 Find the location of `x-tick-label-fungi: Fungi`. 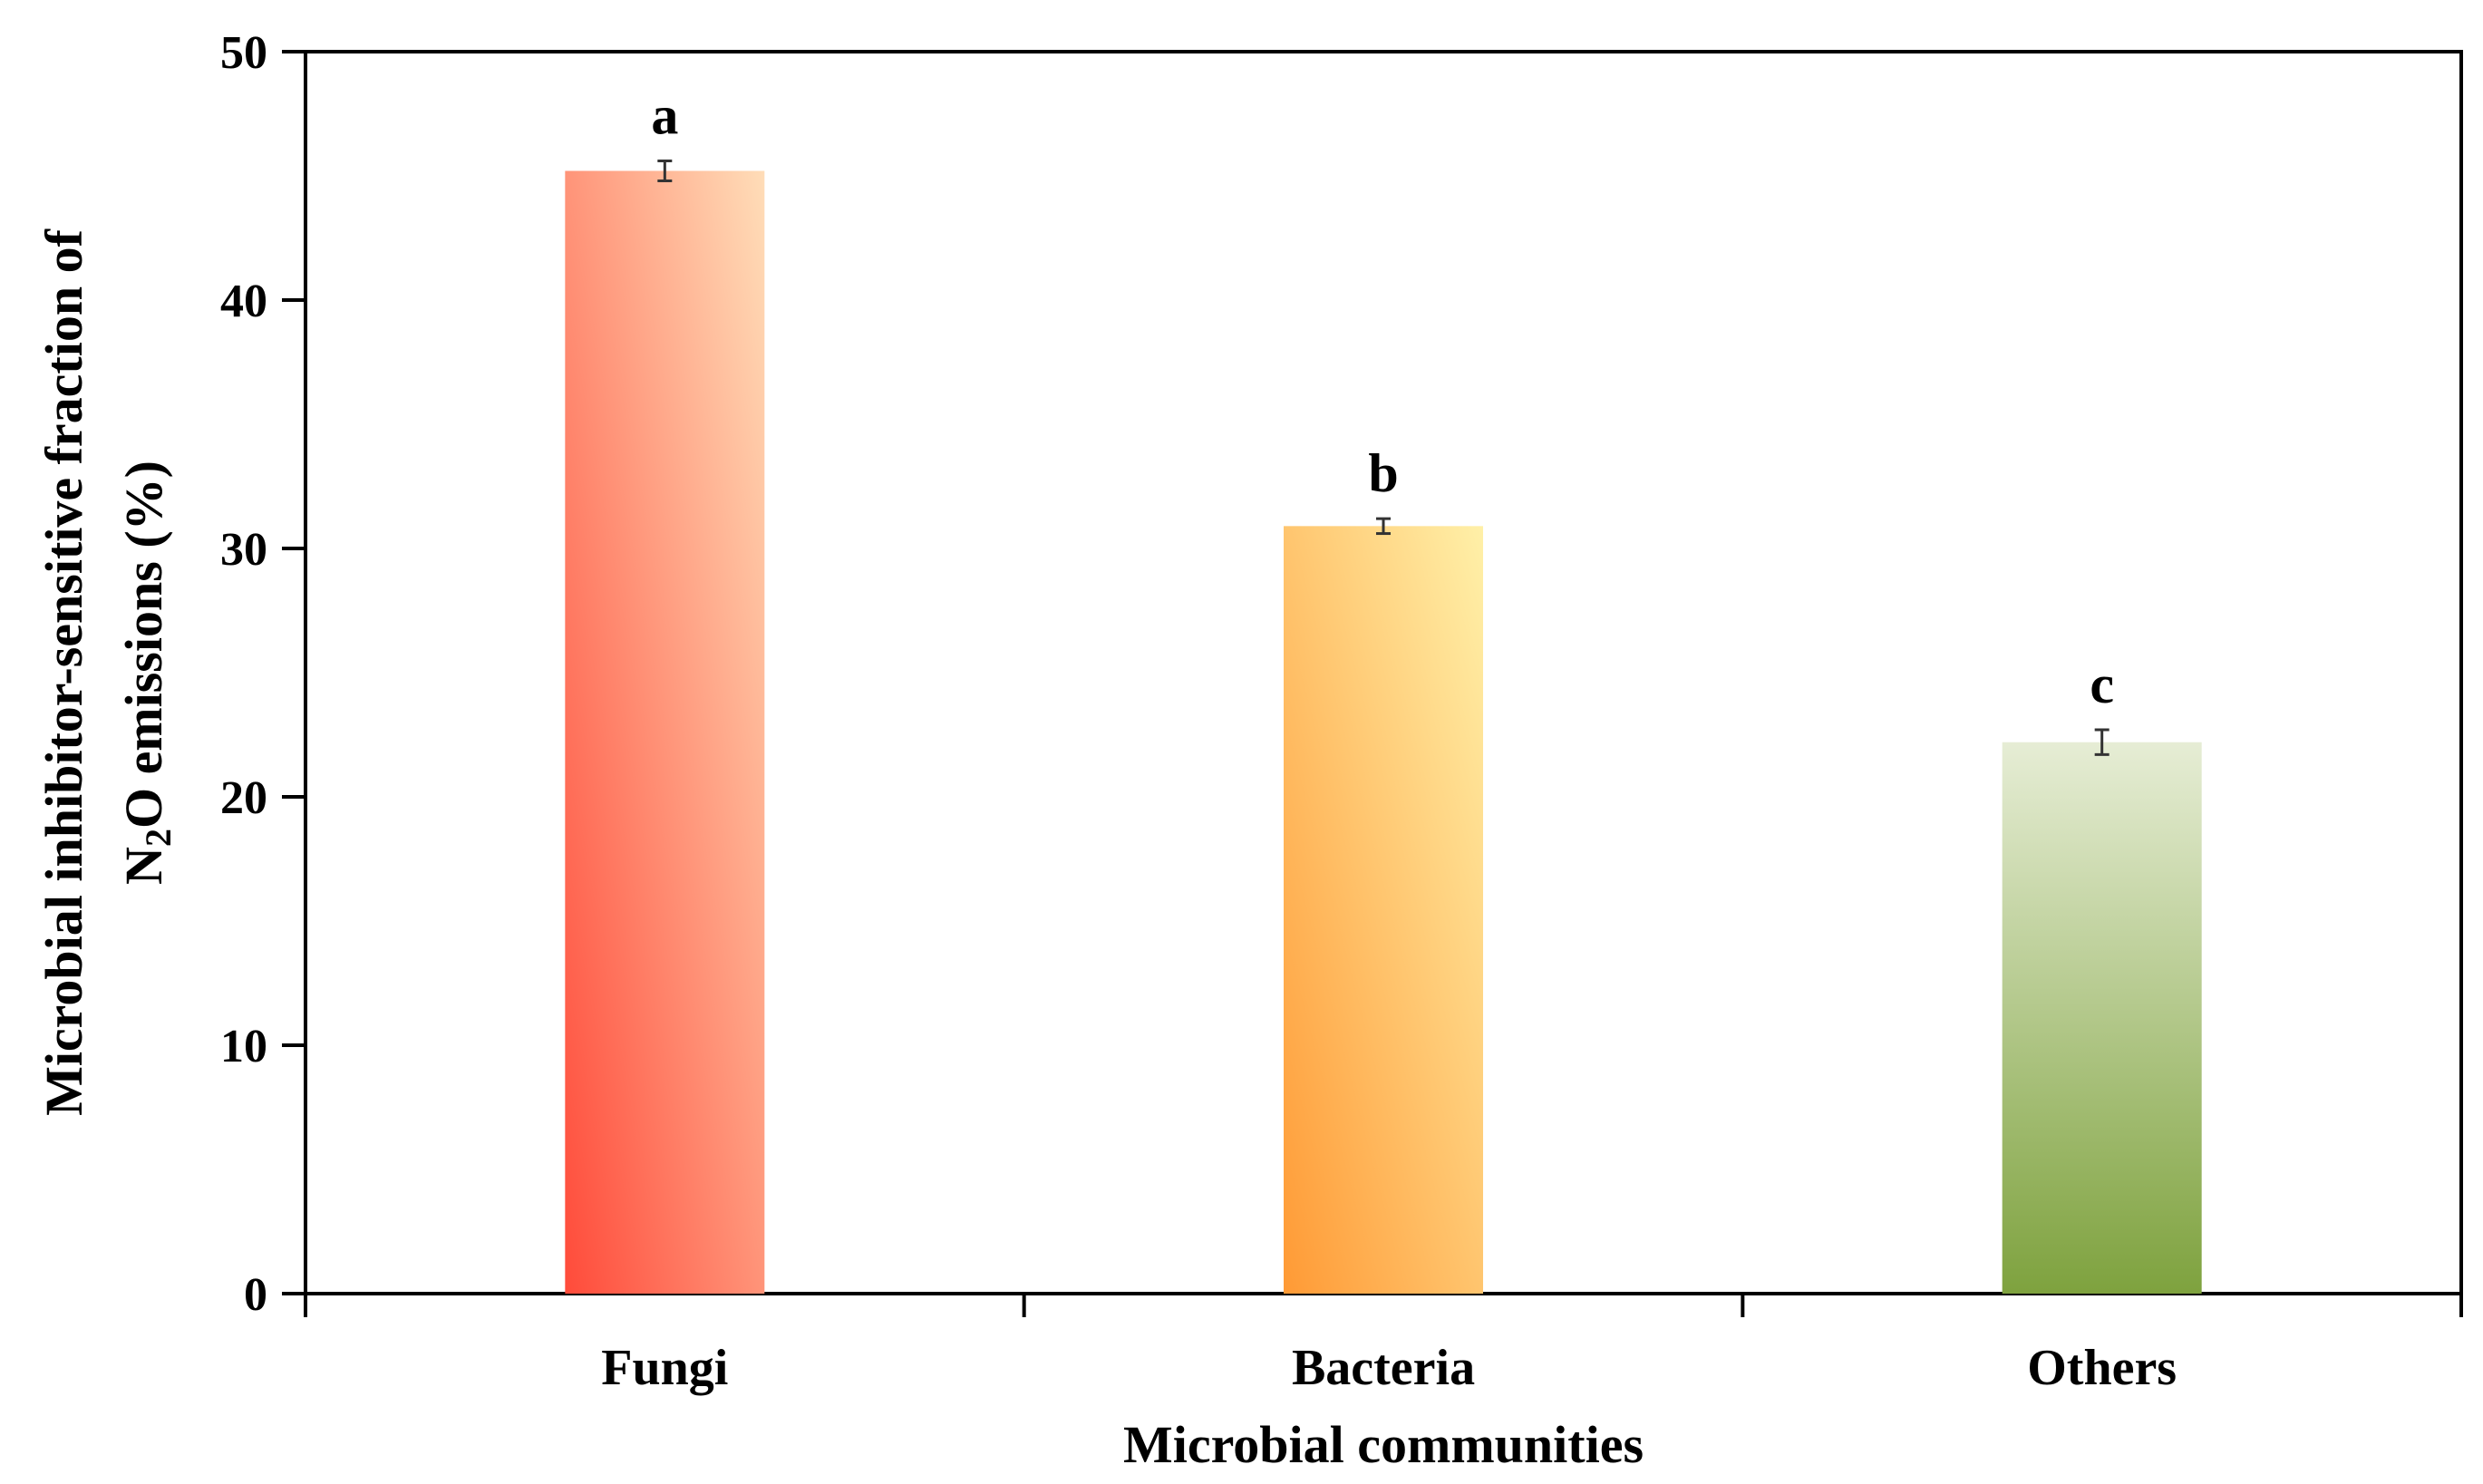

x-tick-label-fungi: Fungi is located at coordinates (664, 1368).